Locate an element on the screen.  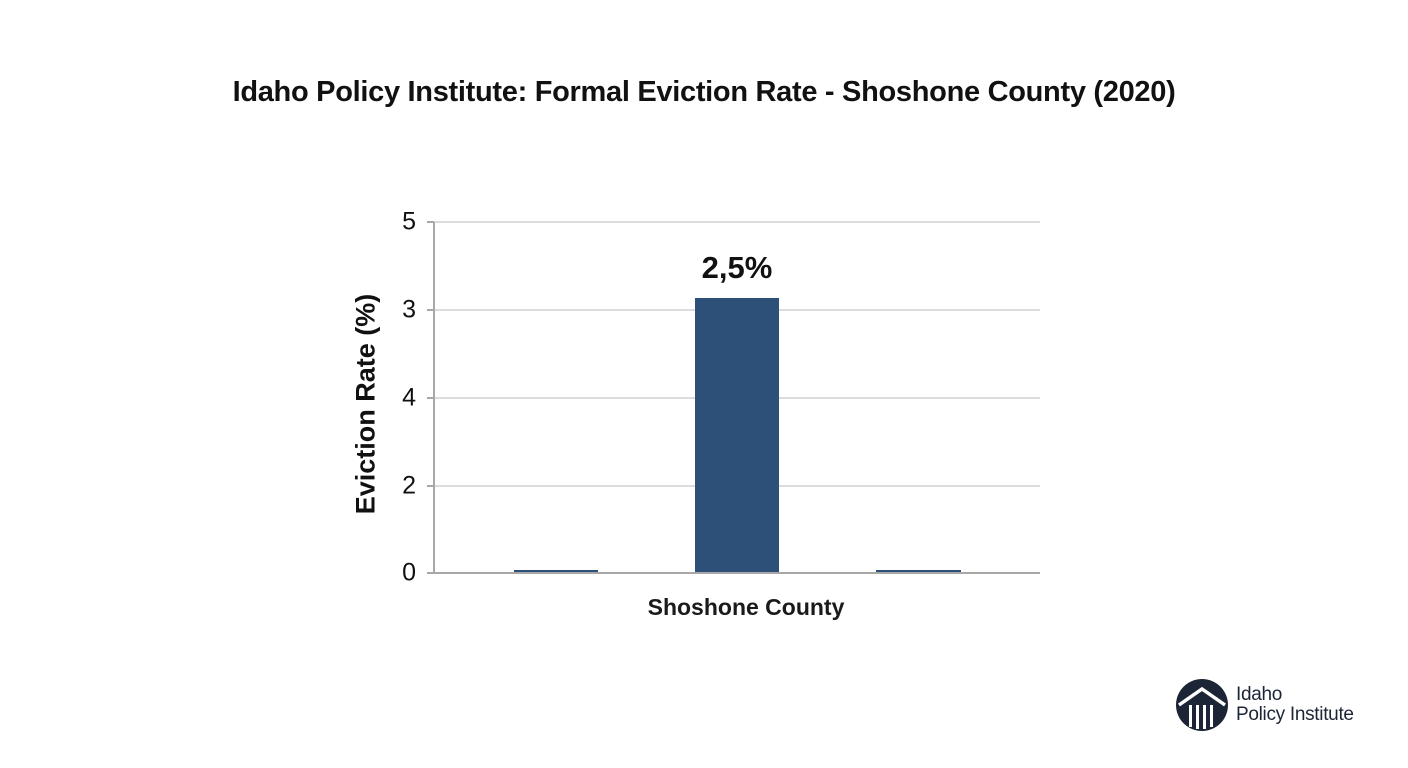
logo-text-line2: Policy Institute is located at coordinates (1295, 714).